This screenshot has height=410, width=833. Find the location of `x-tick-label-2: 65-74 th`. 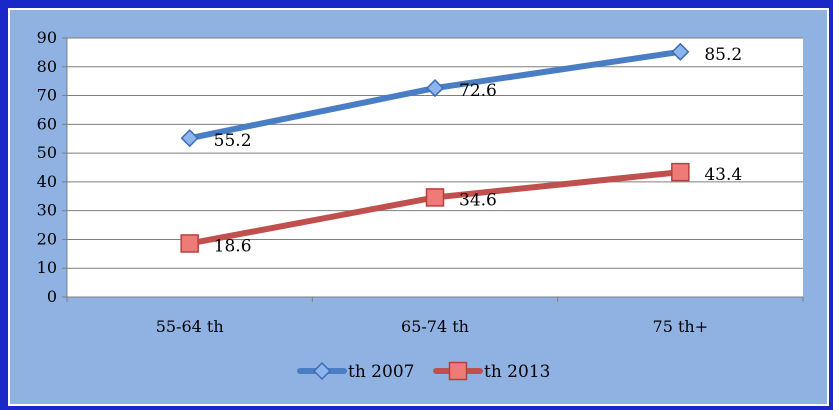

x-tick-label-2: 65-74 th is located at coordinates (435, 326).